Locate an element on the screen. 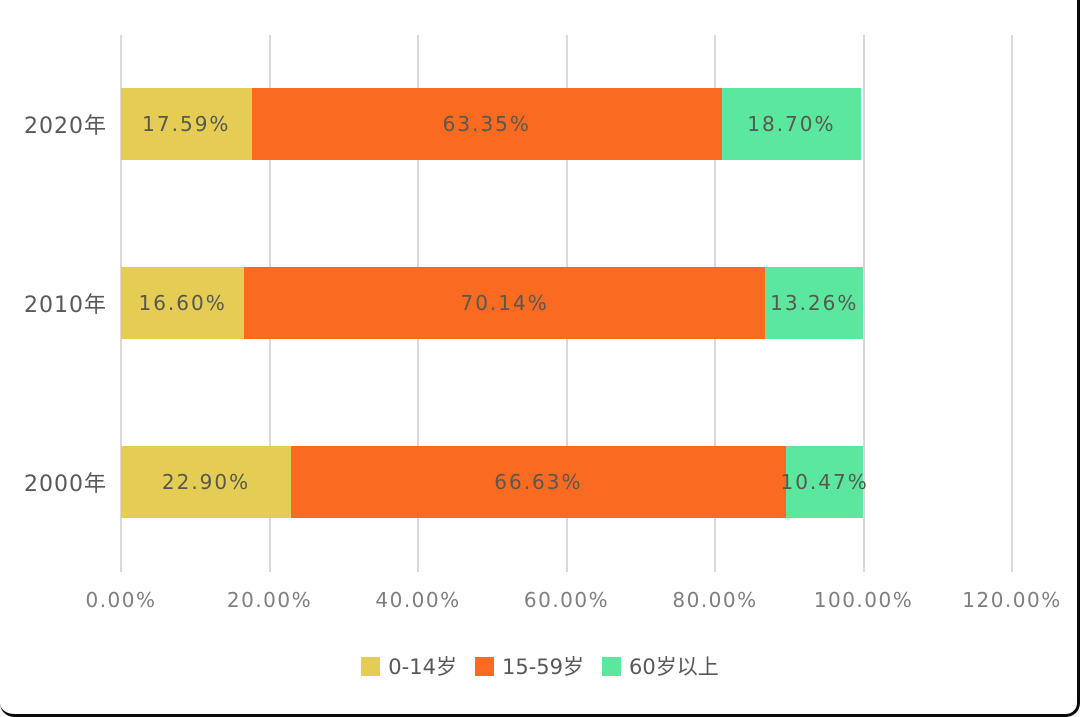 This screenshot has height=717, width=1080. category-label-2020年: 2020年 is located at coordinates (65, 126).